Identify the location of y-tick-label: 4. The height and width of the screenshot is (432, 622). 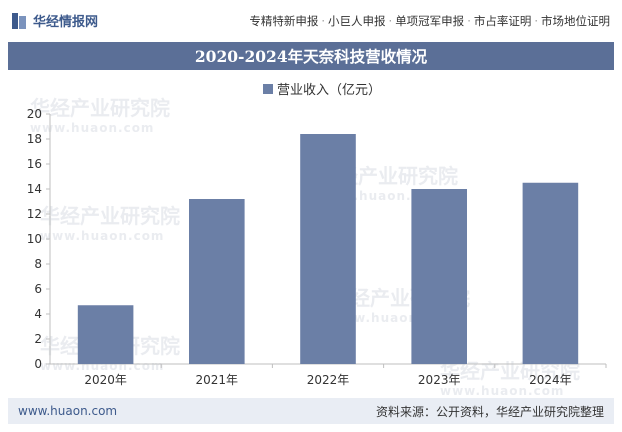
(38, 314).